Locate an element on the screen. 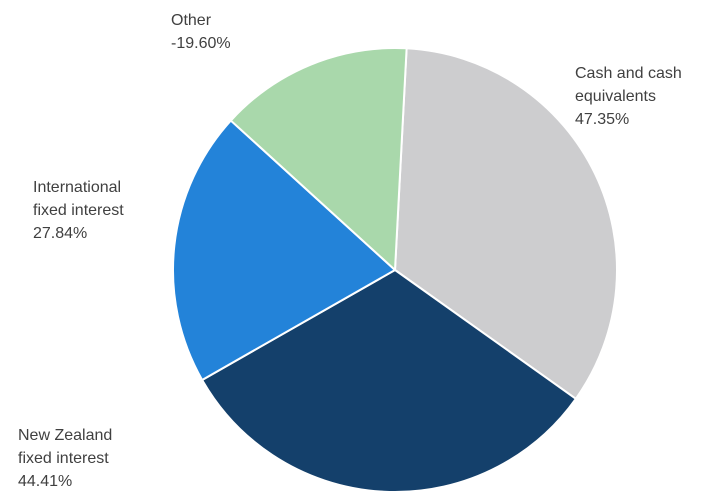  slice-value-nz: 44.41% is located at coordinates (45, 481).